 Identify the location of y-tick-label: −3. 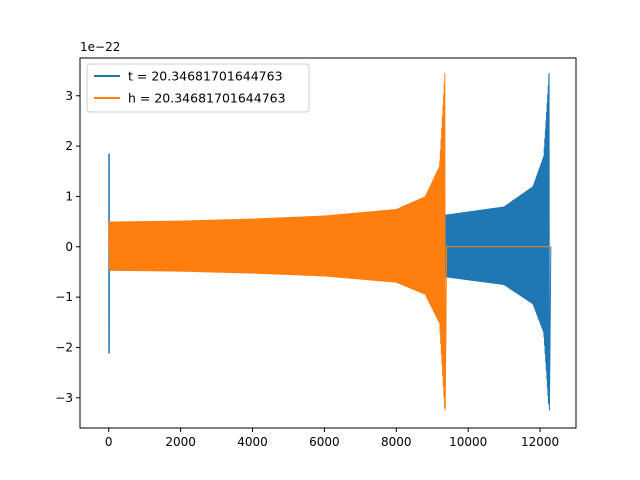
(64, 398).